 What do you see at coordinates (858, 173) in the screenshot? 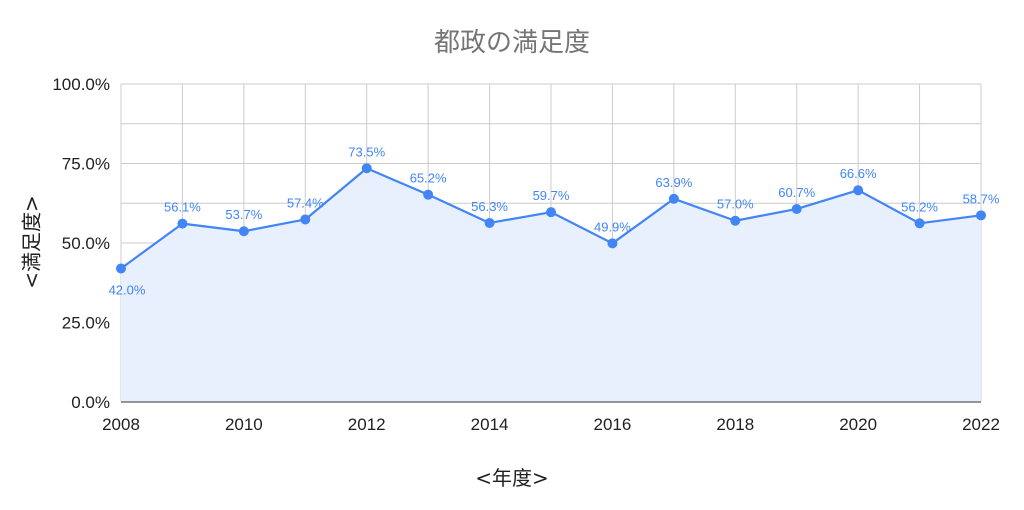
I see `data-label: 66.6%` at bounding box center [858, 173].